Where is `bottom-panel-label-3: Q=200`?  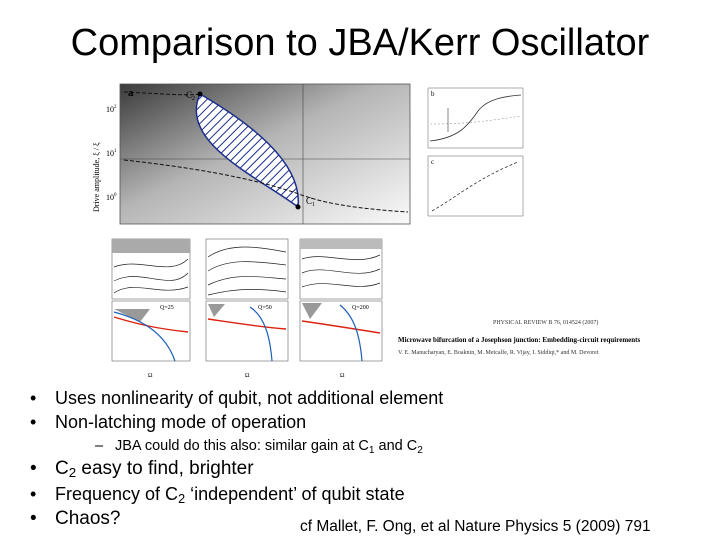
bottom-panel-label-3: Q=200 is located at coordinates (360, 308).